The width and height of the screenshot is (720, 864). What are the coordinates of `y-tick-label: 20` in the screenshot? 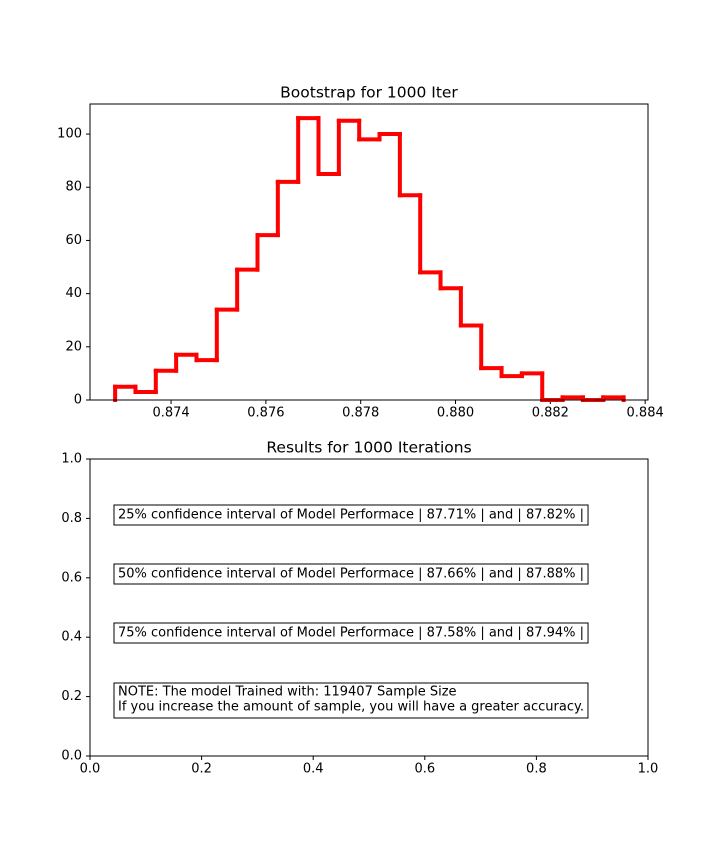 It's located at (73, 346).